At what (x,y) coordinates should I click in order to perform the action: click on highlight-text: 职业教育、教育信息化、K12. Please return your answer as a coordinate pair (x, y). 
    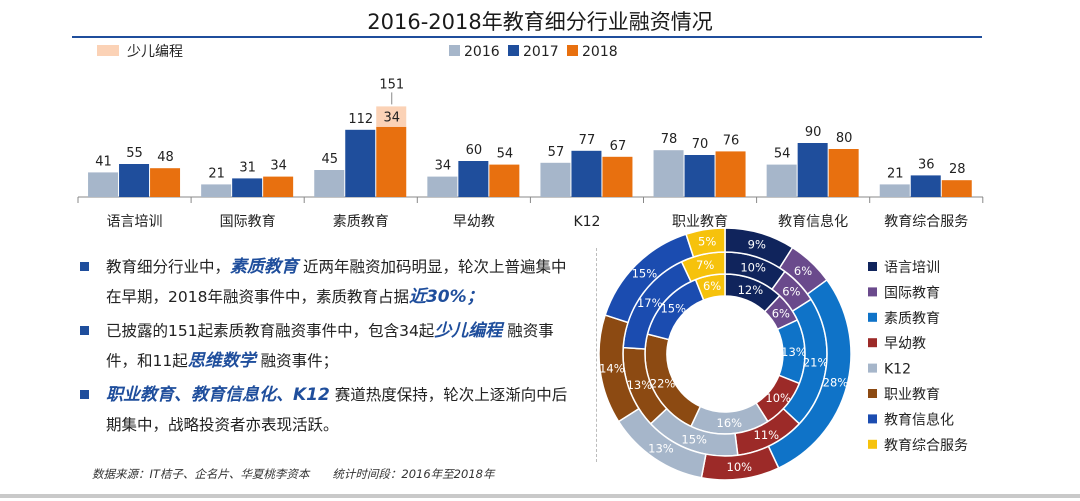
    Looking at the image, I should click on (218, 395).